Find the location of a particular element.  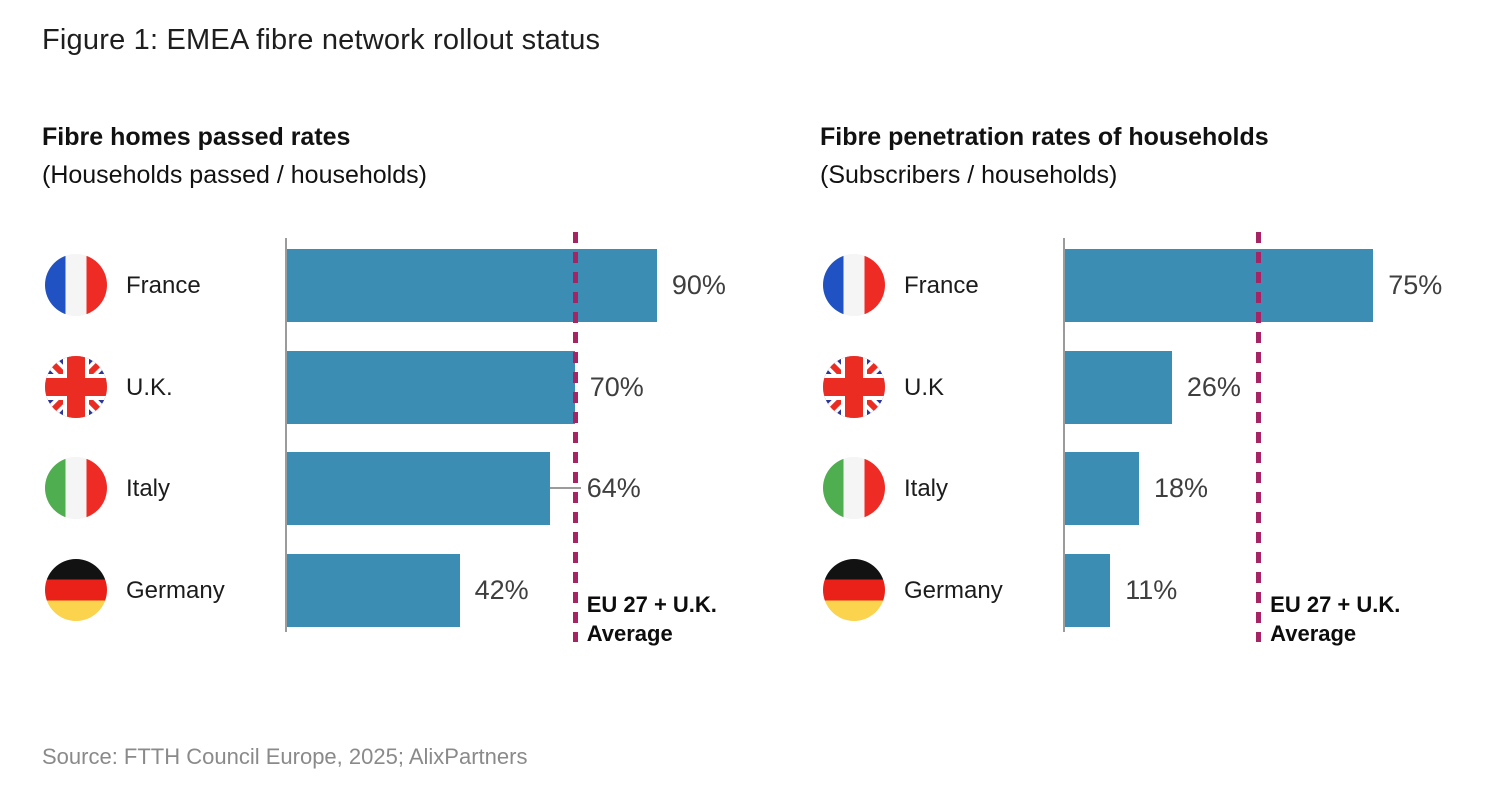

value-label-france: 90% is located at coordinates (698, 285).